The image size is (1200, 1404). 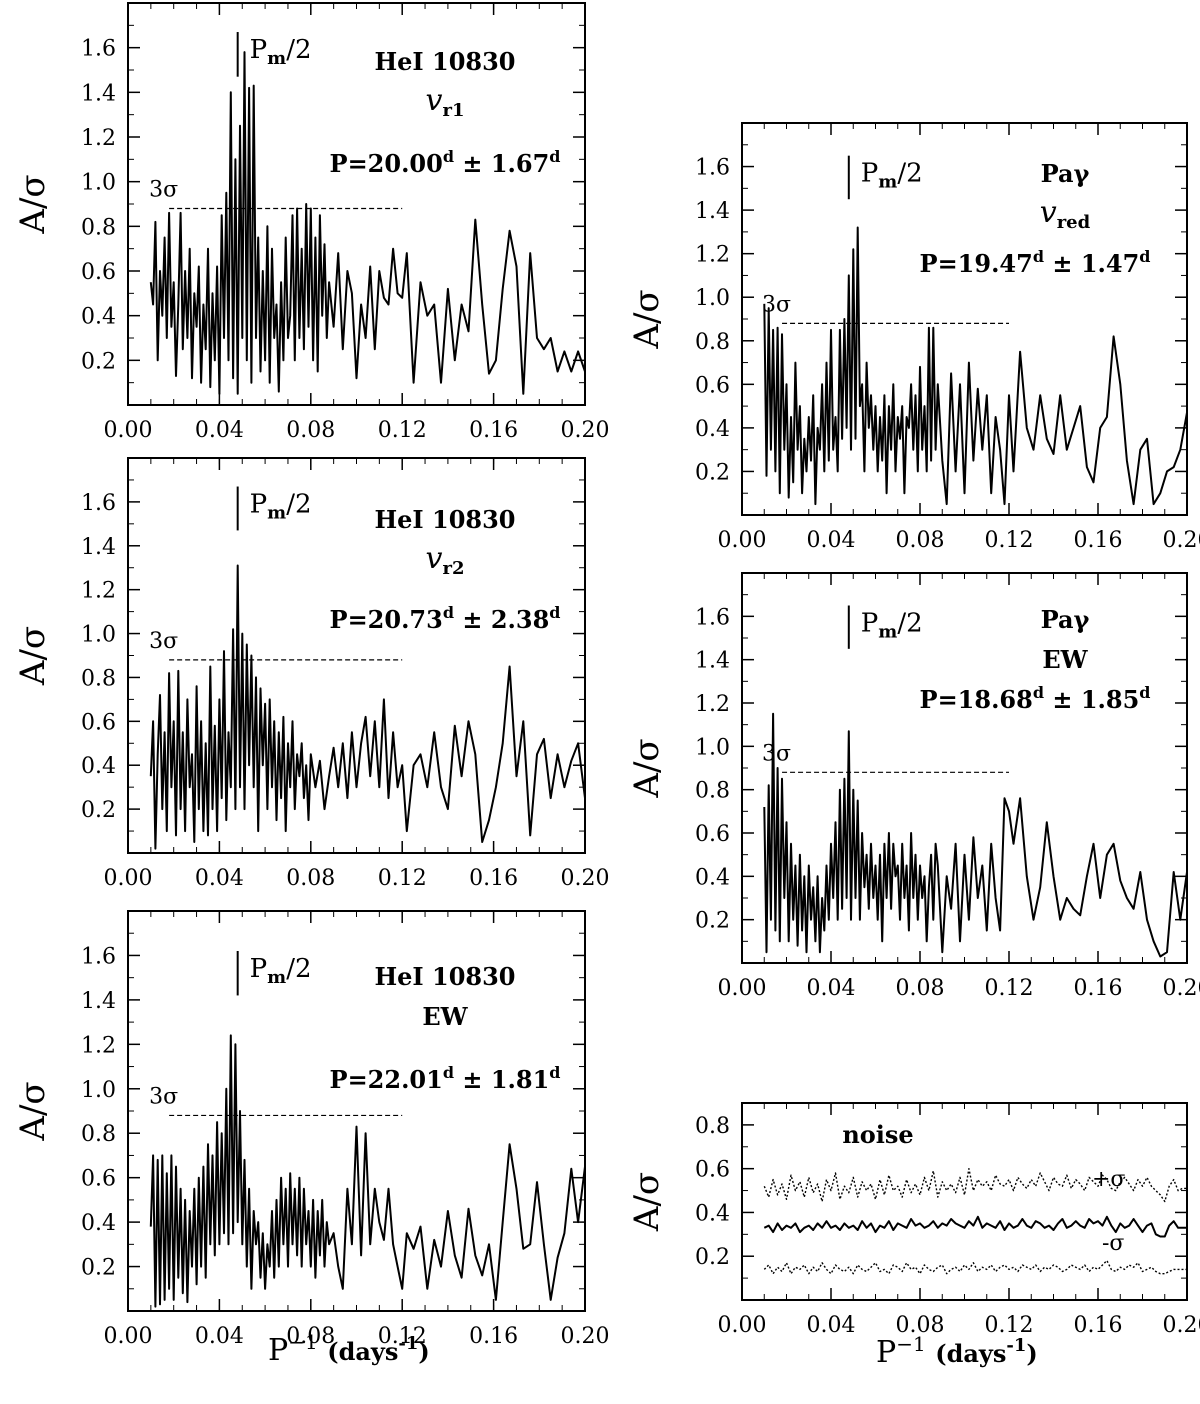 I want to click on series-line-mean, so click(x=975, y=1226).